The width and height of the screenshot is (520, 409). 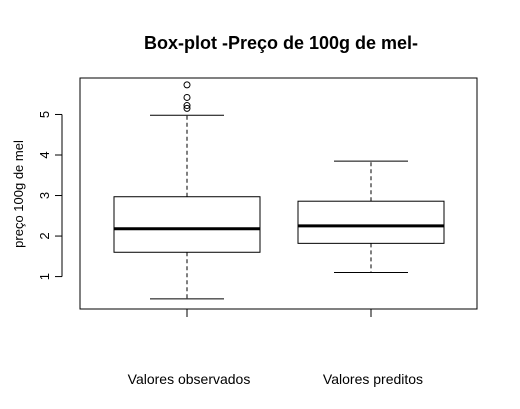 What do you see at coordinates (44, 154) in the screenshot?
I see `y-tick-label-3: 4` at bounding box center [44, 154].